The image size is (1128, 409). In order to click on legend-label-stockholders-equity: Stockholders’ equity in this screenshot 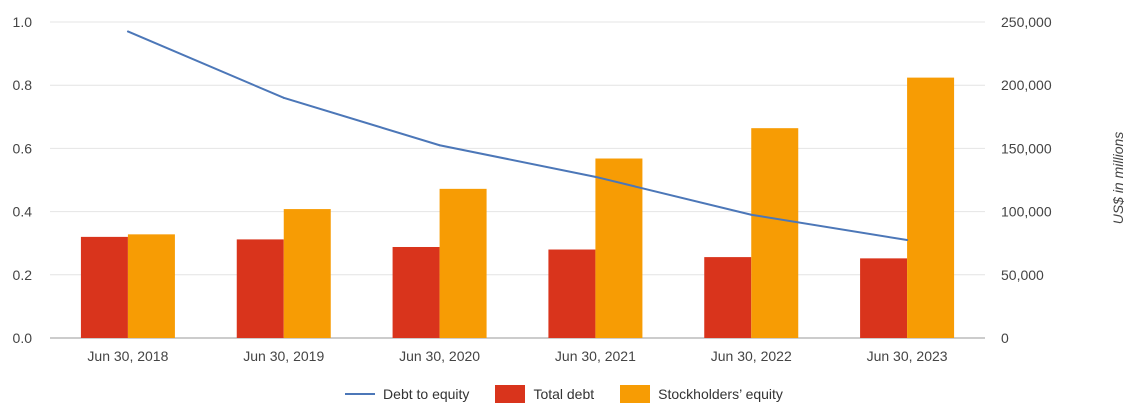, I will do `click(720, 394)`.